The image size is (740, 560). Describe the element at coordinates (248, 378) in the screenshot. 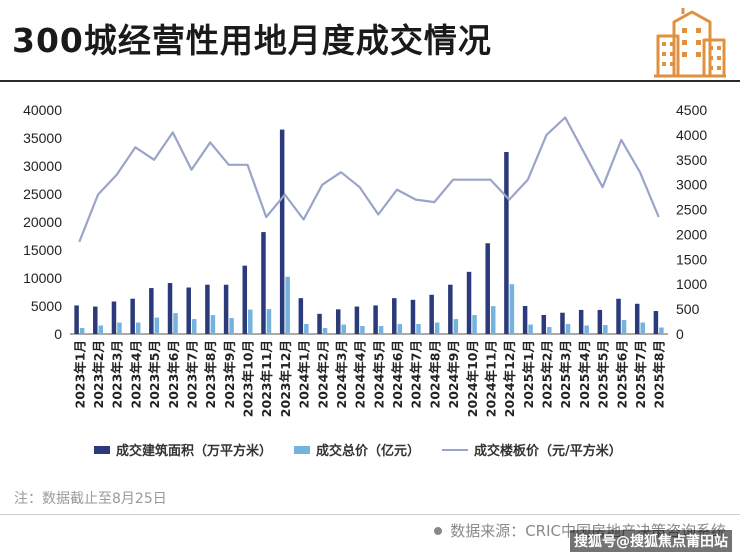

I see `x-axis-tick-label: 2023年10月` at that location.